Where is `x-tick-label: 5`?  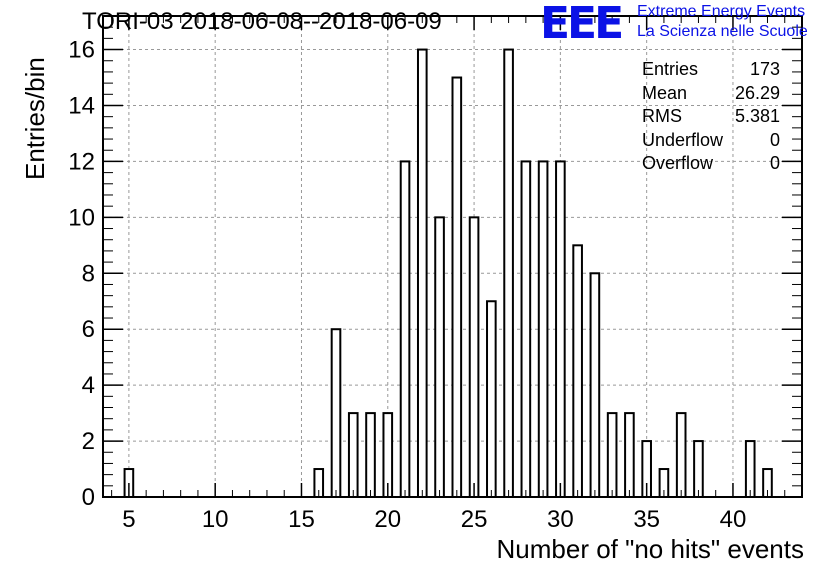
x-tick-label: 5 is located at coordinates (128, 519).